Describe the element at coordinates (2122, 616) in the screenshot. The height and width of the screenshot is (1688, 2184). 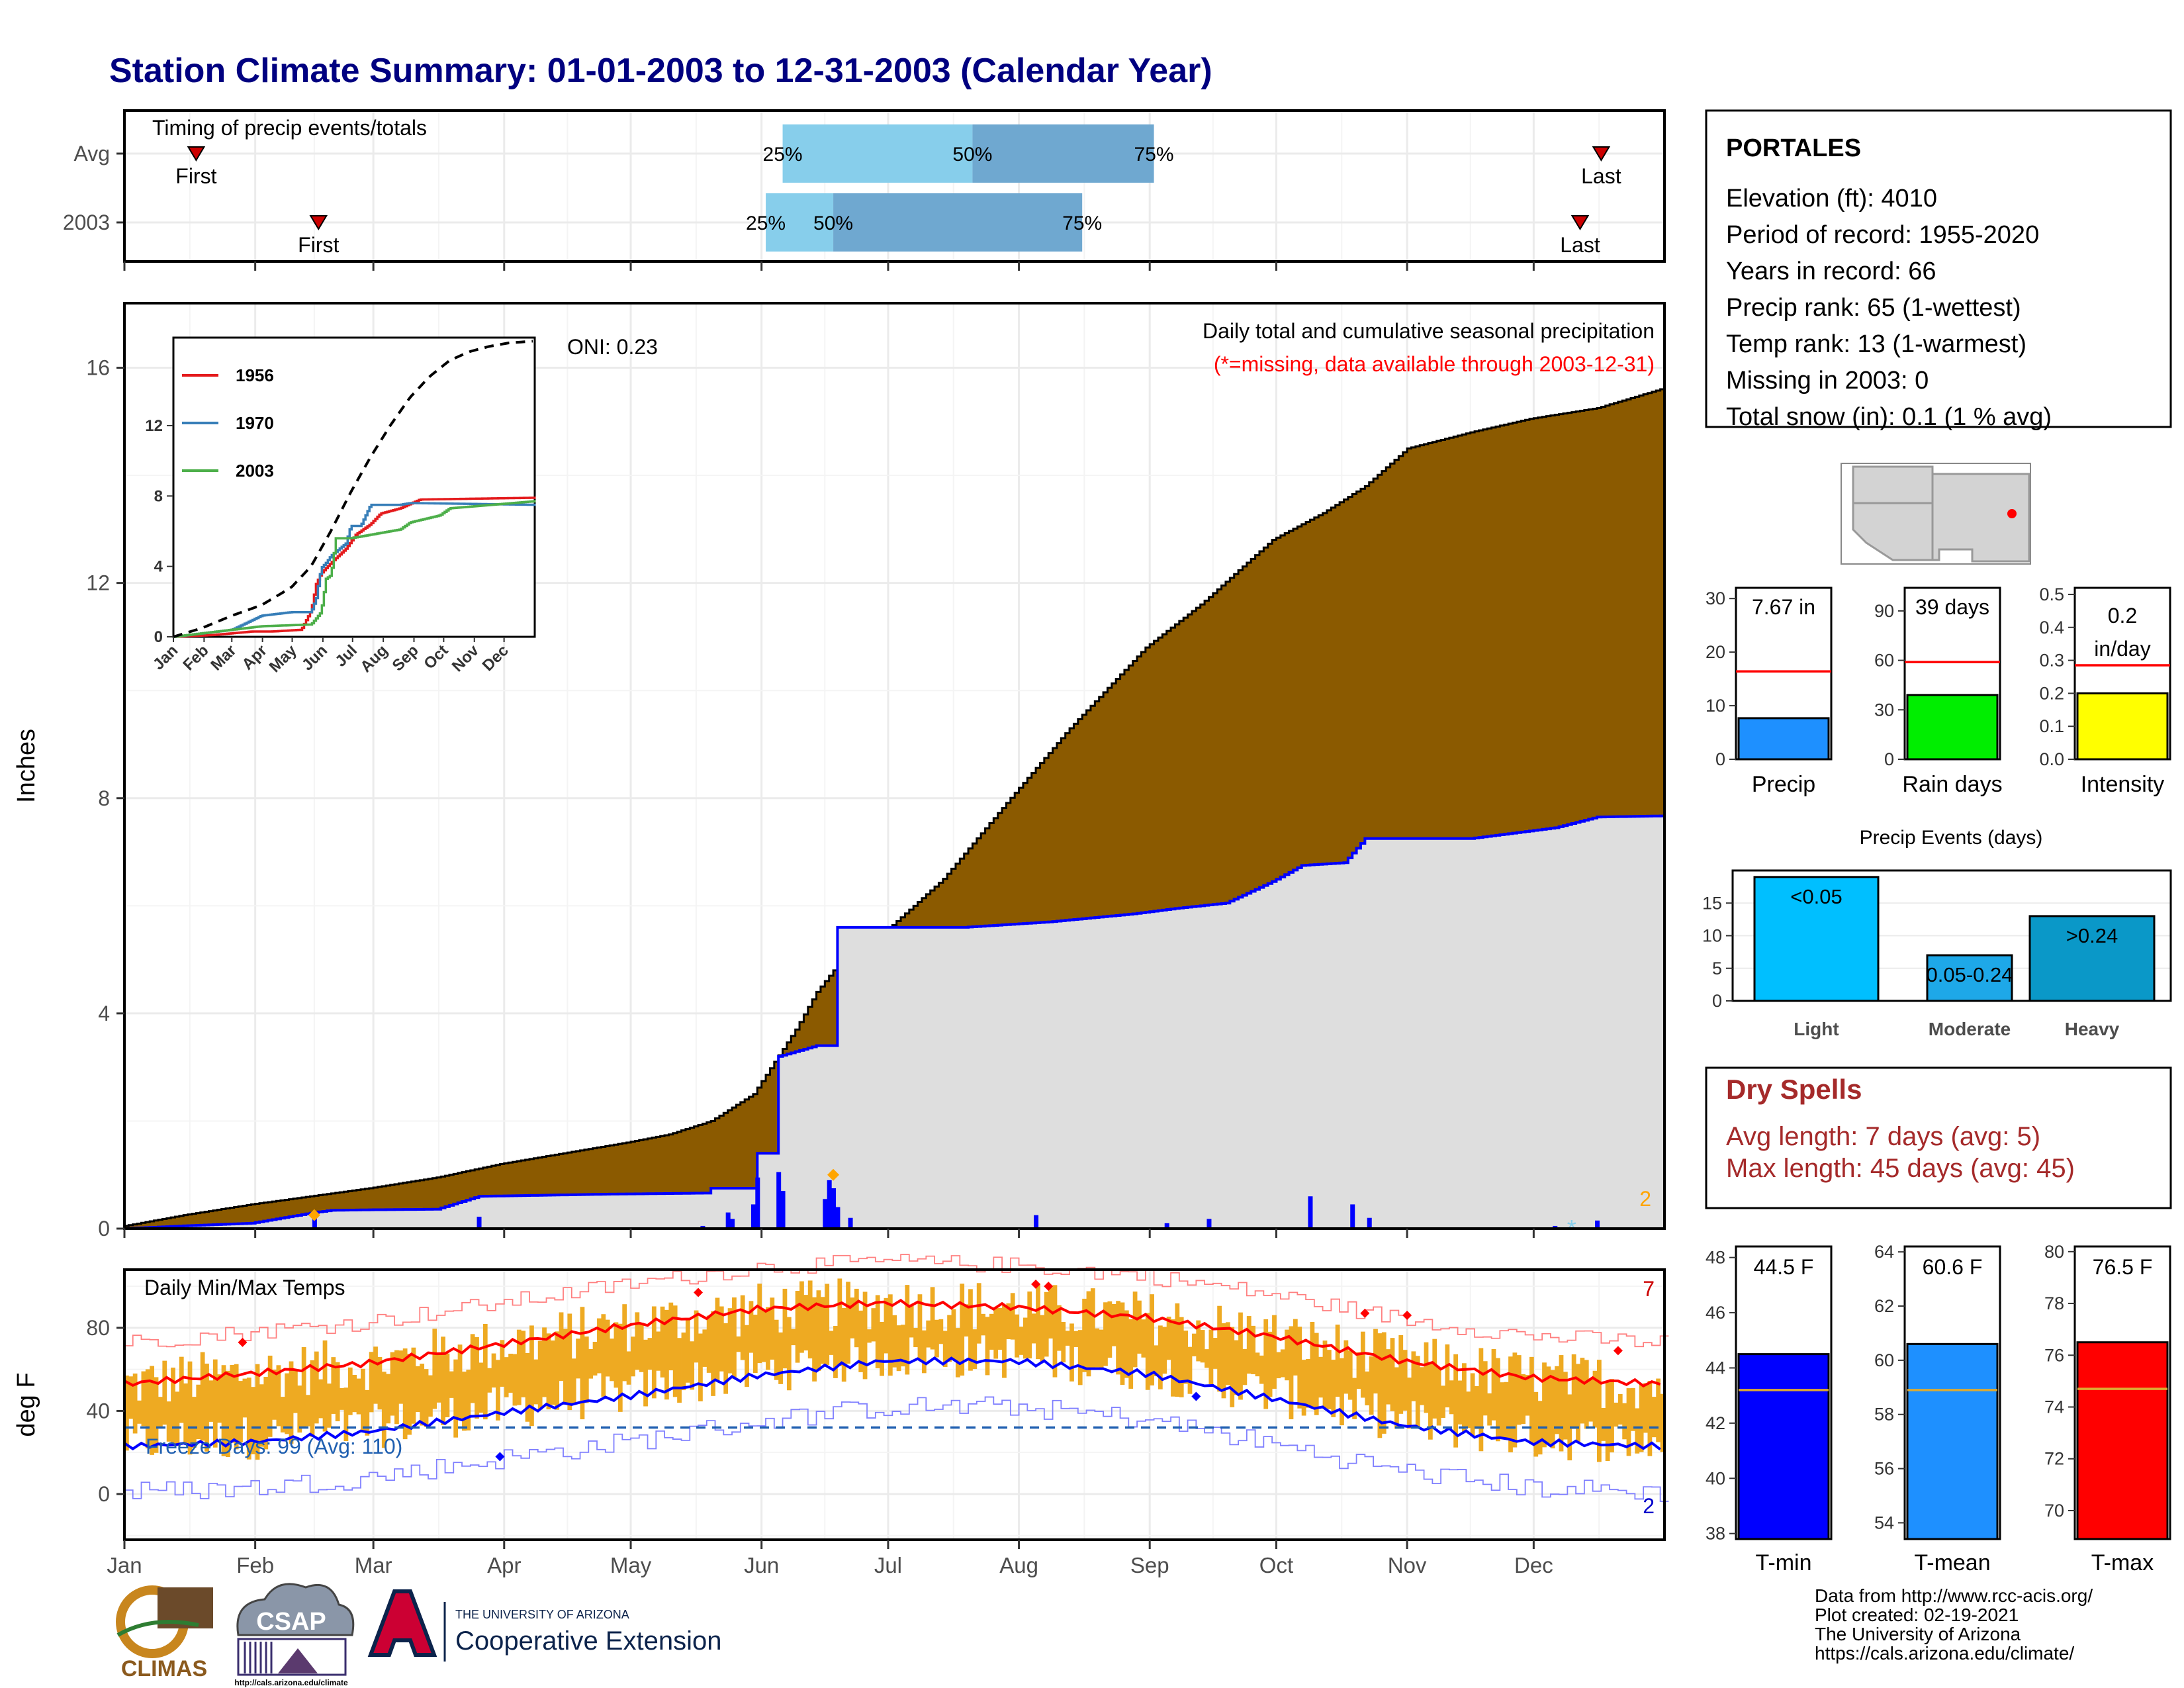
I see `summary-value-label: 0.2` at that location.